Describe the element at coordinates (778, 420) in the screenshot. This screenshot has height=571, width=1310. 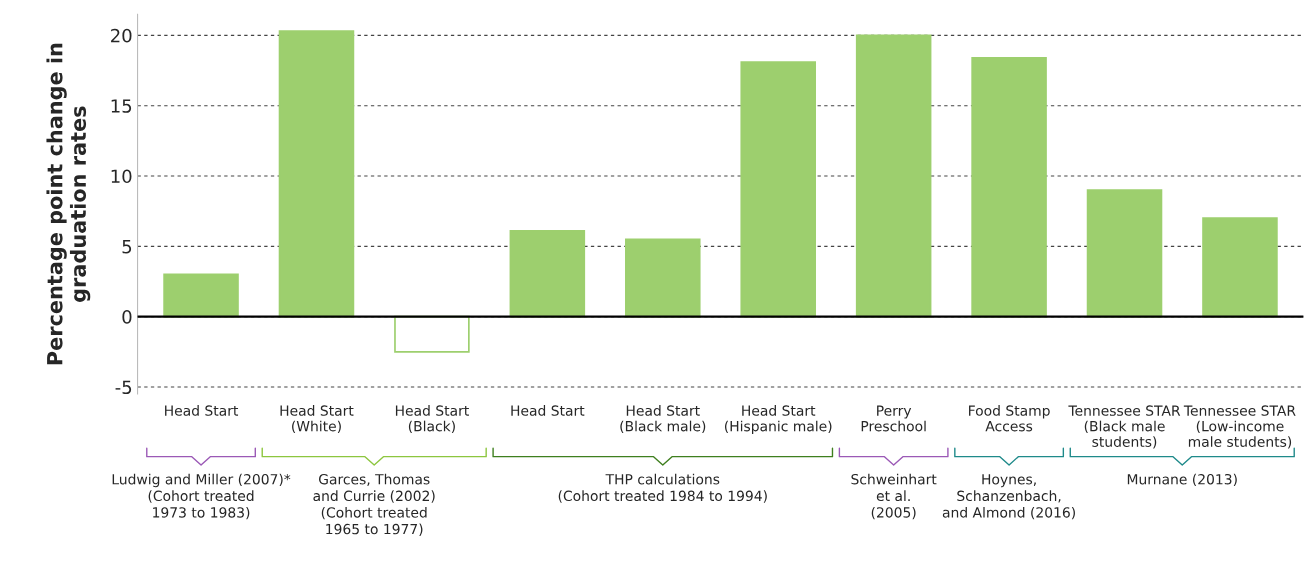
I see `x-tick-label: Head Start (Hispanic male)` at that location.